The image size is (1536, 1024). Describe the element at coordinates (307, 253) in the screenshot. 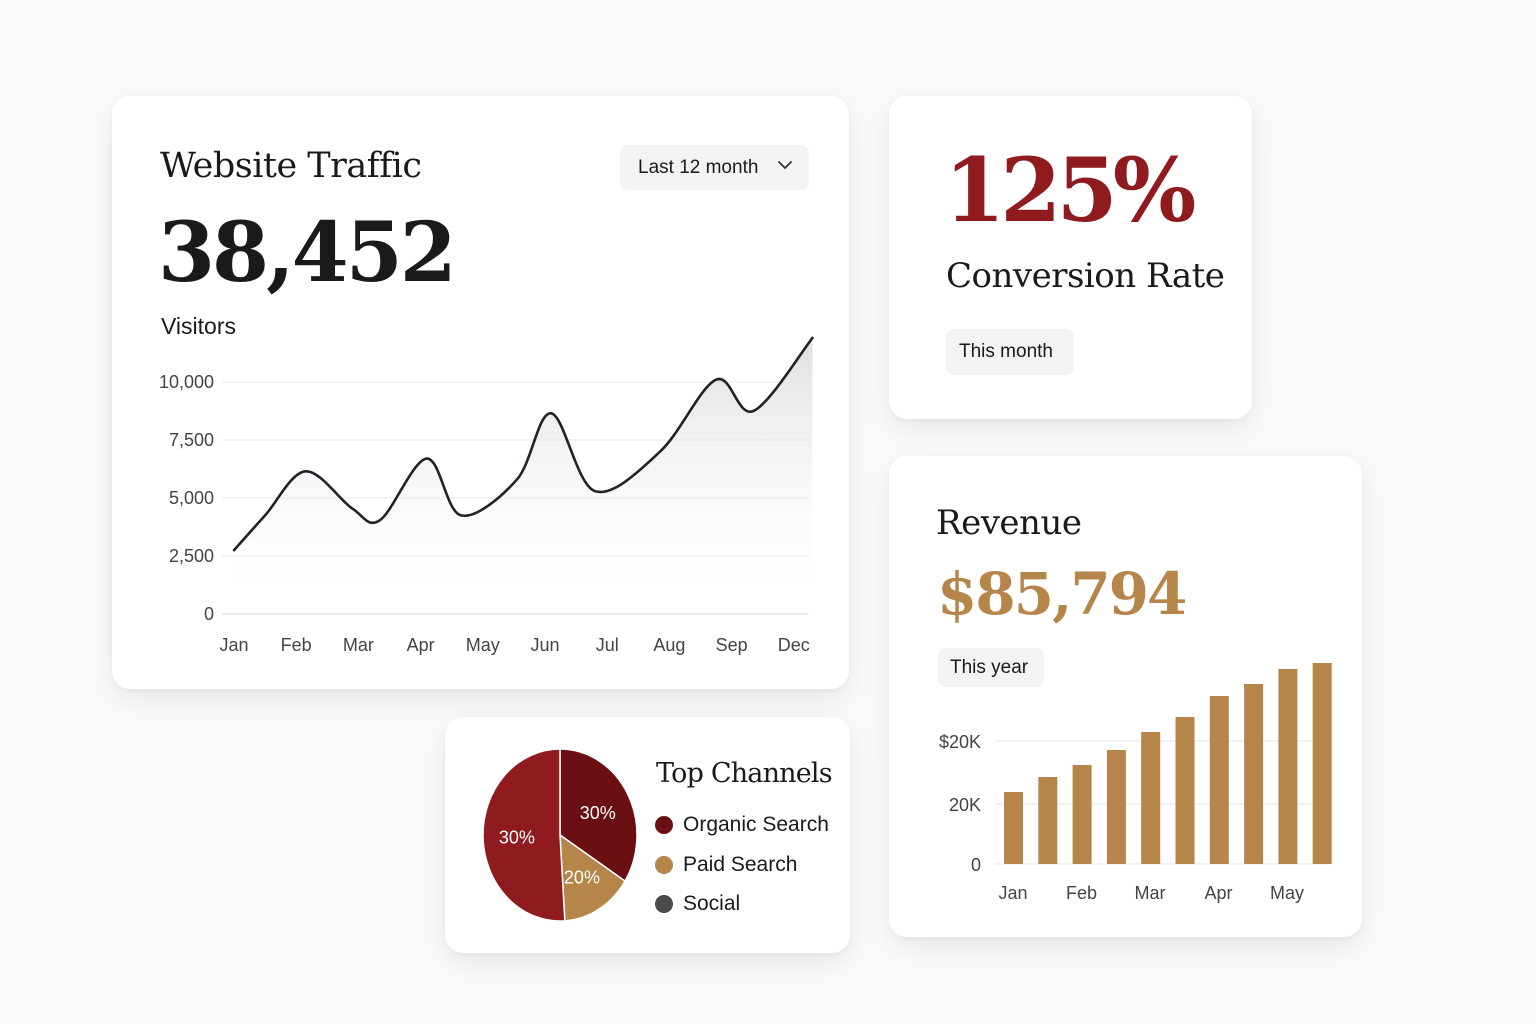

I see `traffic-value: 38,452` at that location.